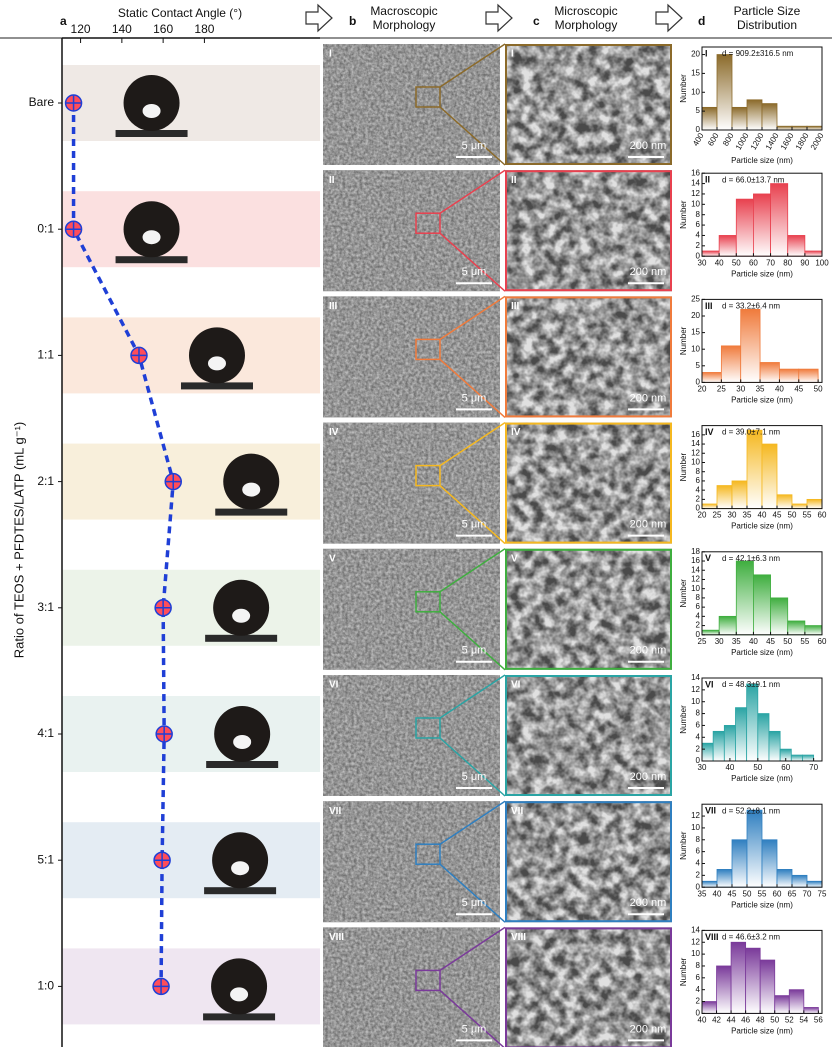  Describe the element at coordinates (648, 146) in the screenshot. I see `scale-label: 200 nm` at that location.